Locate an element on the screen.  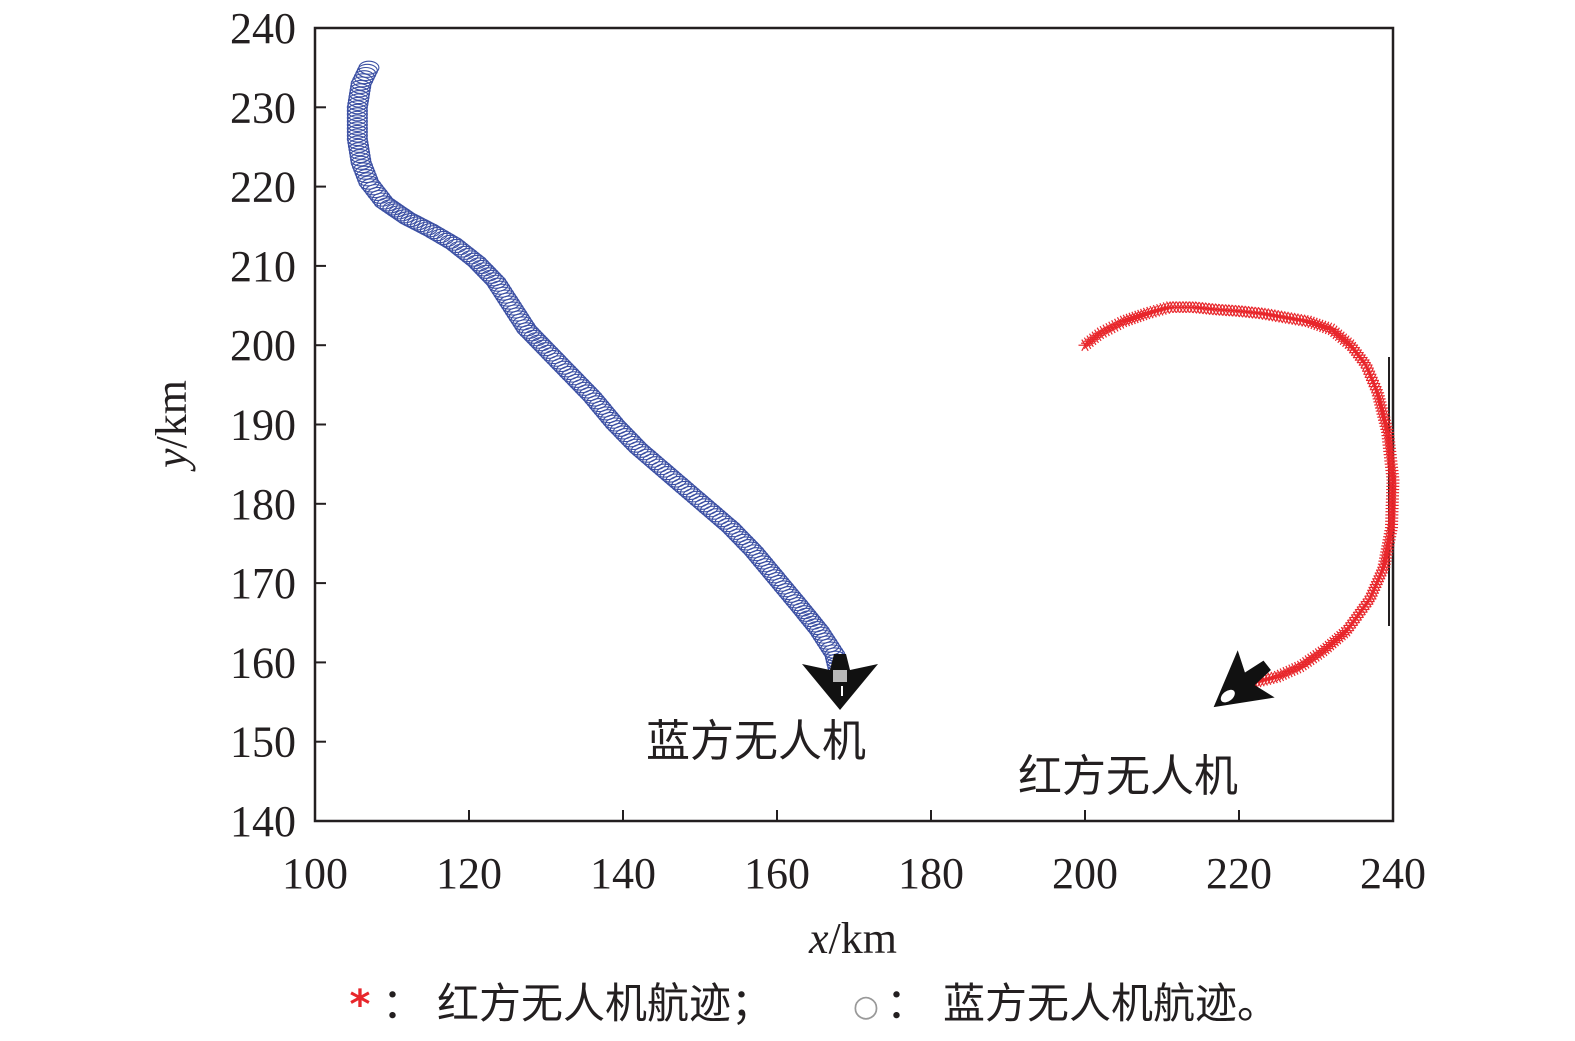
x-tick-label: 240 is located at coordinates (1393, 873).